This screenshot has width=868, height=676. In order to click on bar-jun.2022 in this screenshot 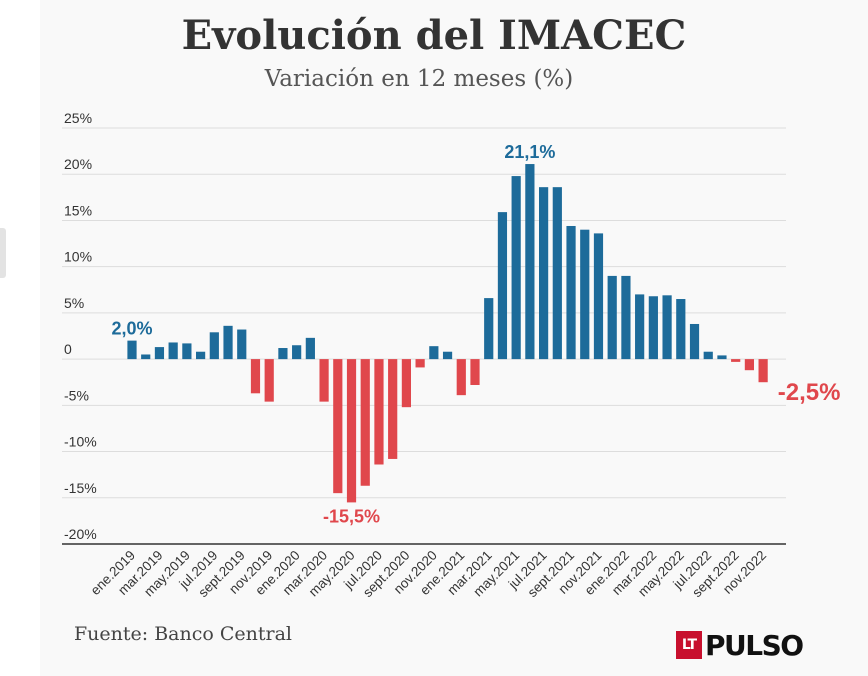, I will do `click(694, 341)`.